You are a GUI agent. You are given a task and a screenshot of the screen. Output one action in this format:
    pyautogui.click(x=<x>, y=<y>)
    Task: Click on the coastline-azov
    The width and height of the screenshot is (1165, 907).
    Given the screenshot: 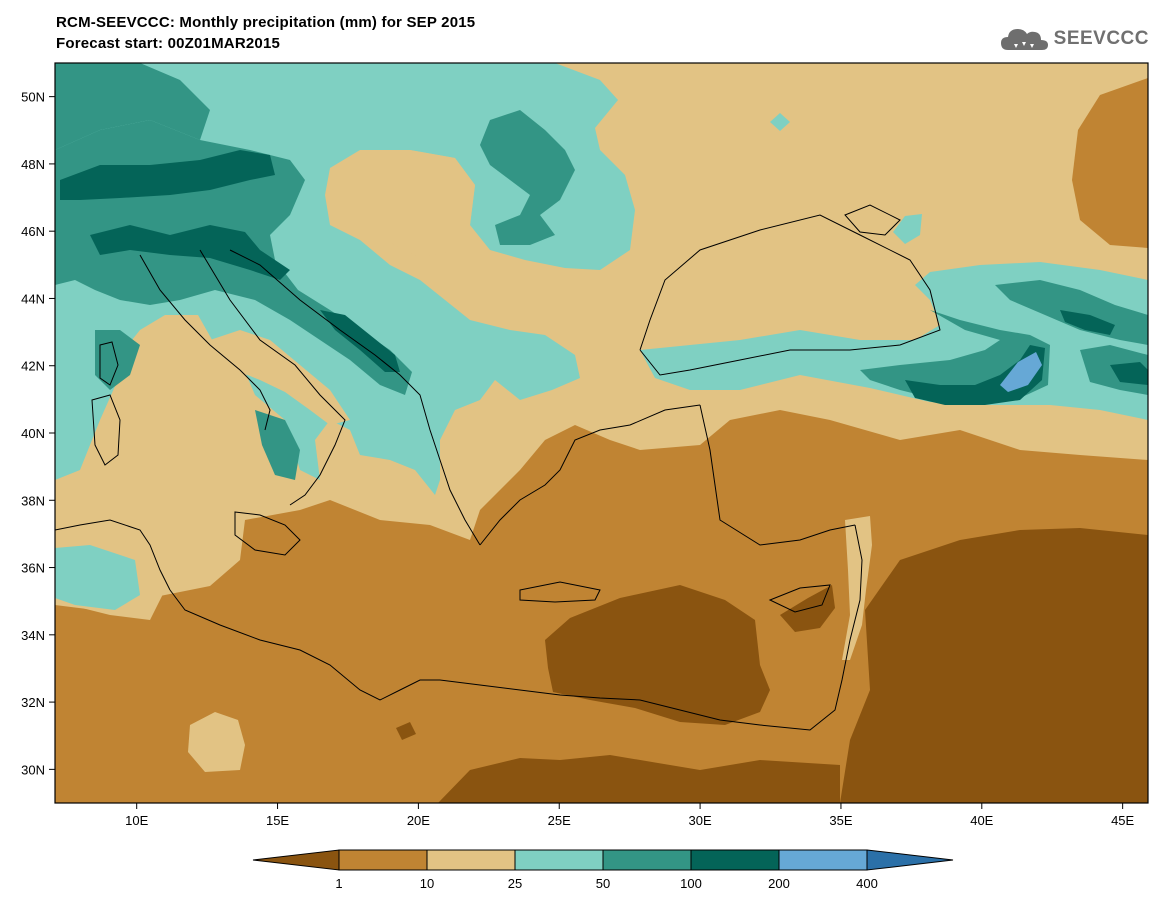 What is the action you would take?
    pyautogui.click(x=872, y=220)
    